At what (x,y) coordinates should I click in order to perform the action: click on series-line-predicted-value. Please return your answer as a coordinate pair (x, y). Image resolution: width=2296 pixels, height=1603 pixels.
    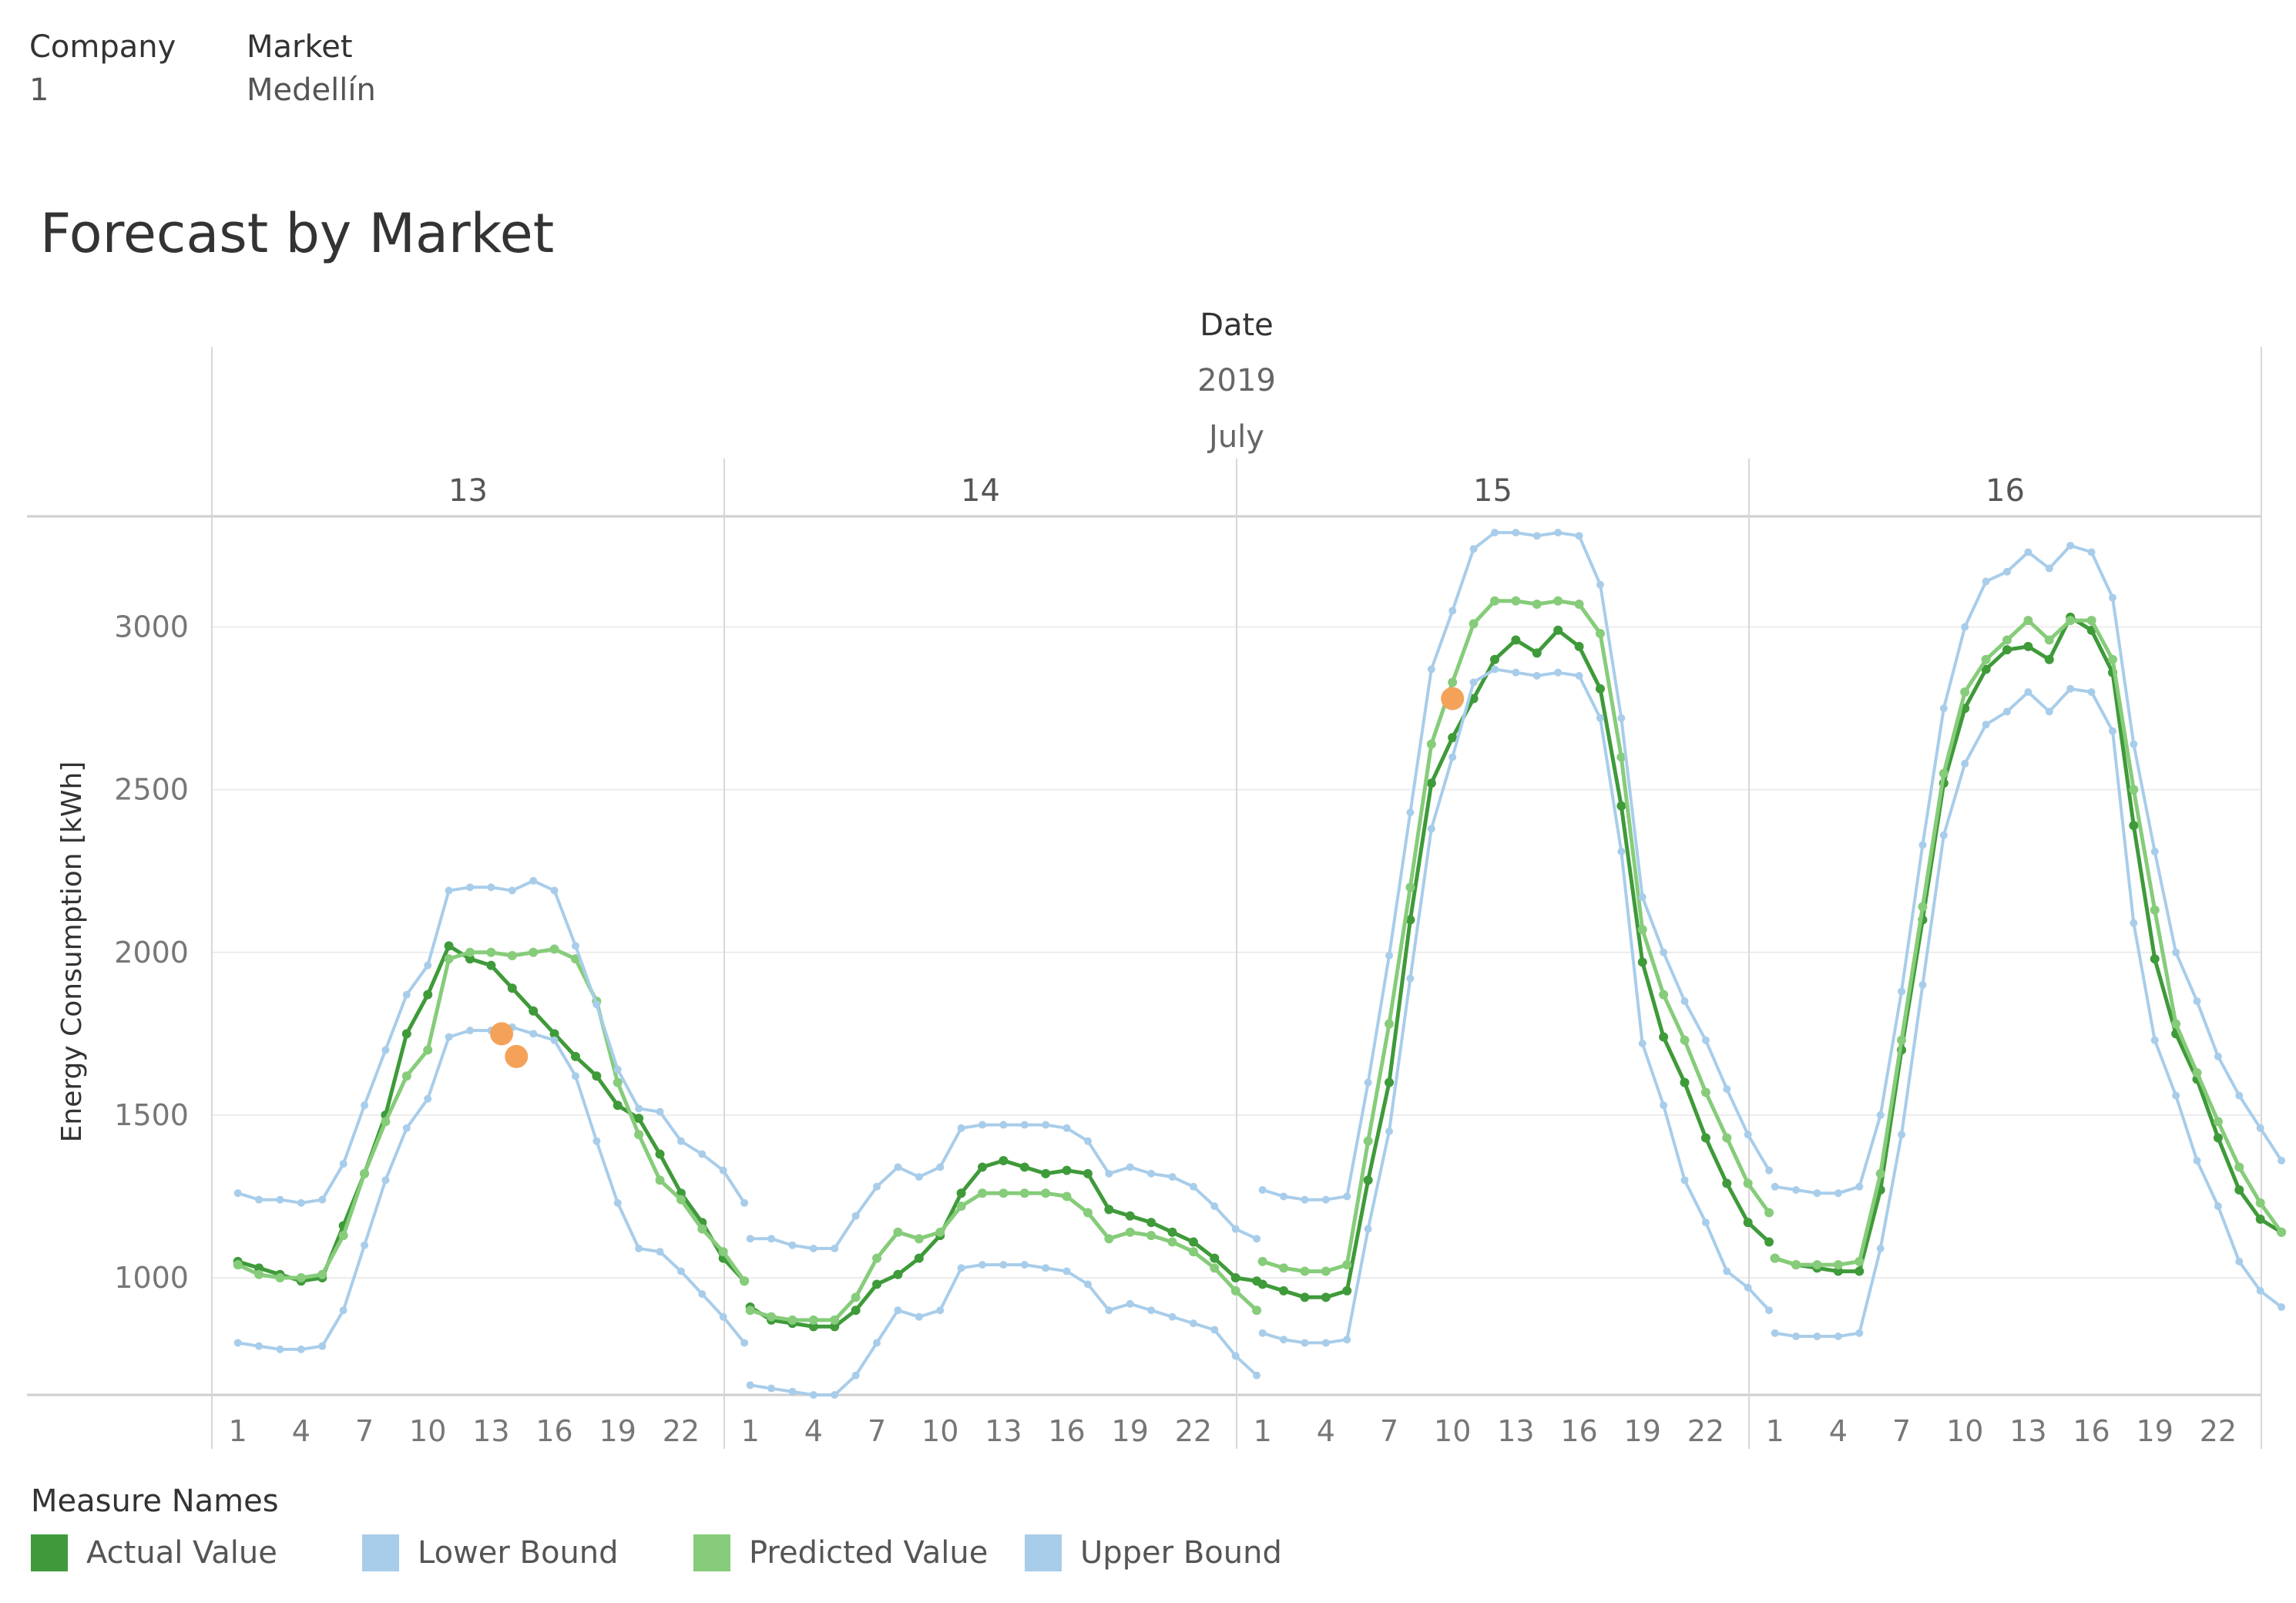
    Looking at the image, I should click on (1004, 1256).